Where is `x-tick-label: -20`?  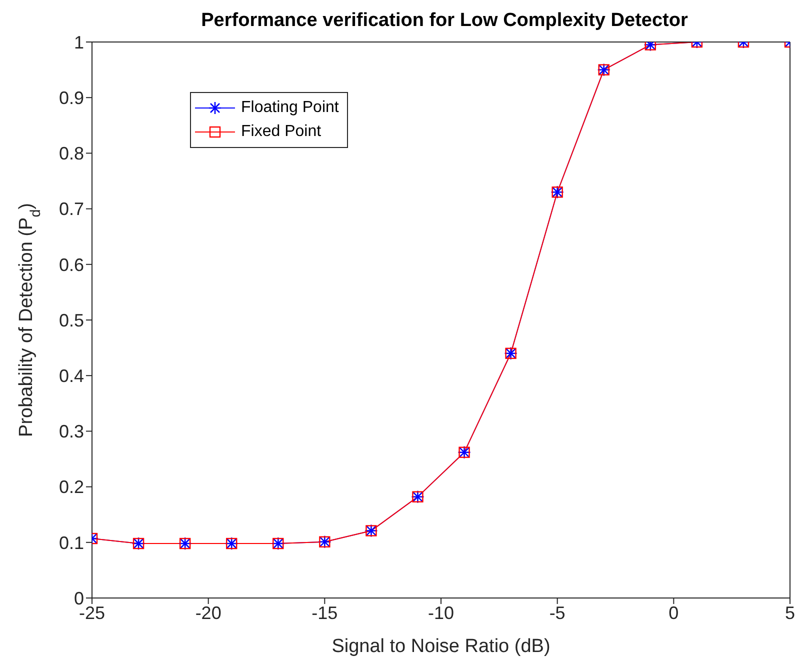
x-tick-label: -20 is located at coordinates (208, 612).